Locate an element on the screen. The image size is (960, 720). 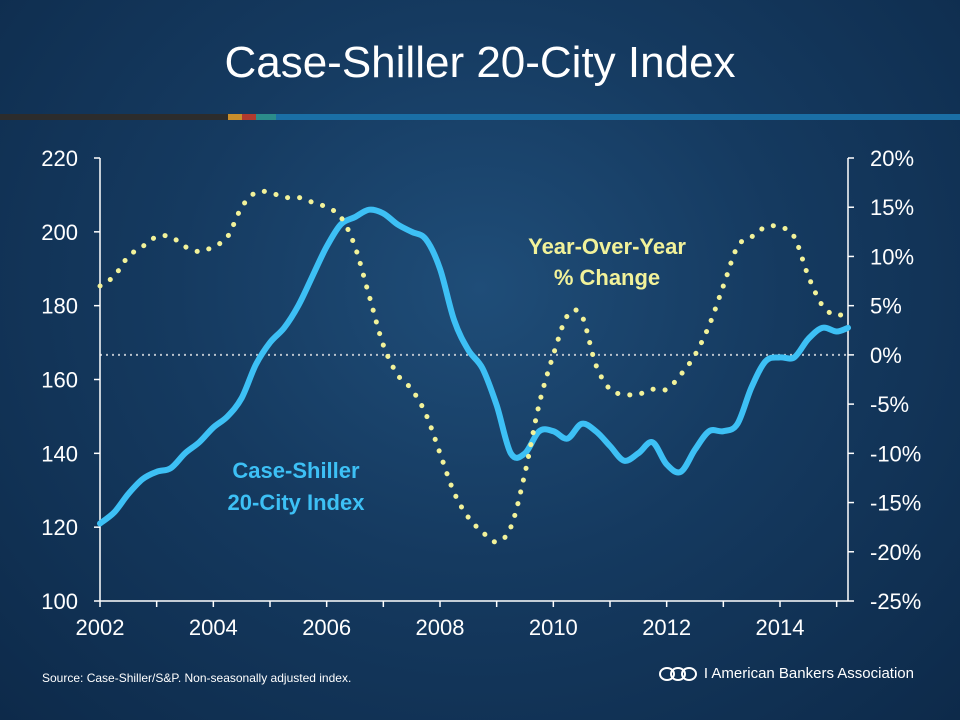
left-tick-label: 120 is located at coordinates (59, 527).